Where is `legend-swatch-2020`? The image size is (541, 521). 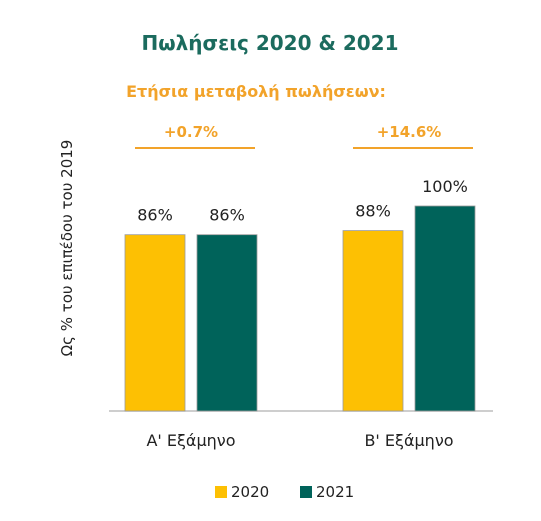
legend-swatch-2020 is located at coordinates (221, 492).